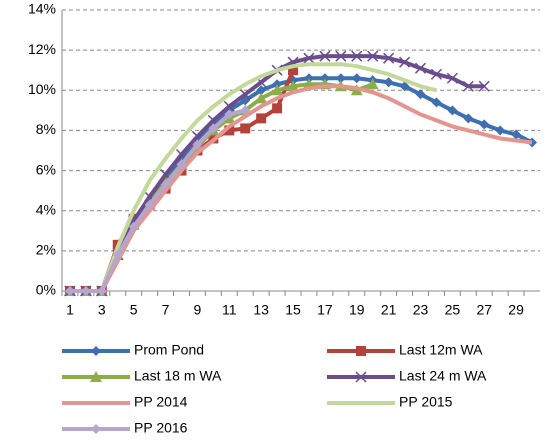  I want to click on x-tick-label: 27, so click(484, 310).